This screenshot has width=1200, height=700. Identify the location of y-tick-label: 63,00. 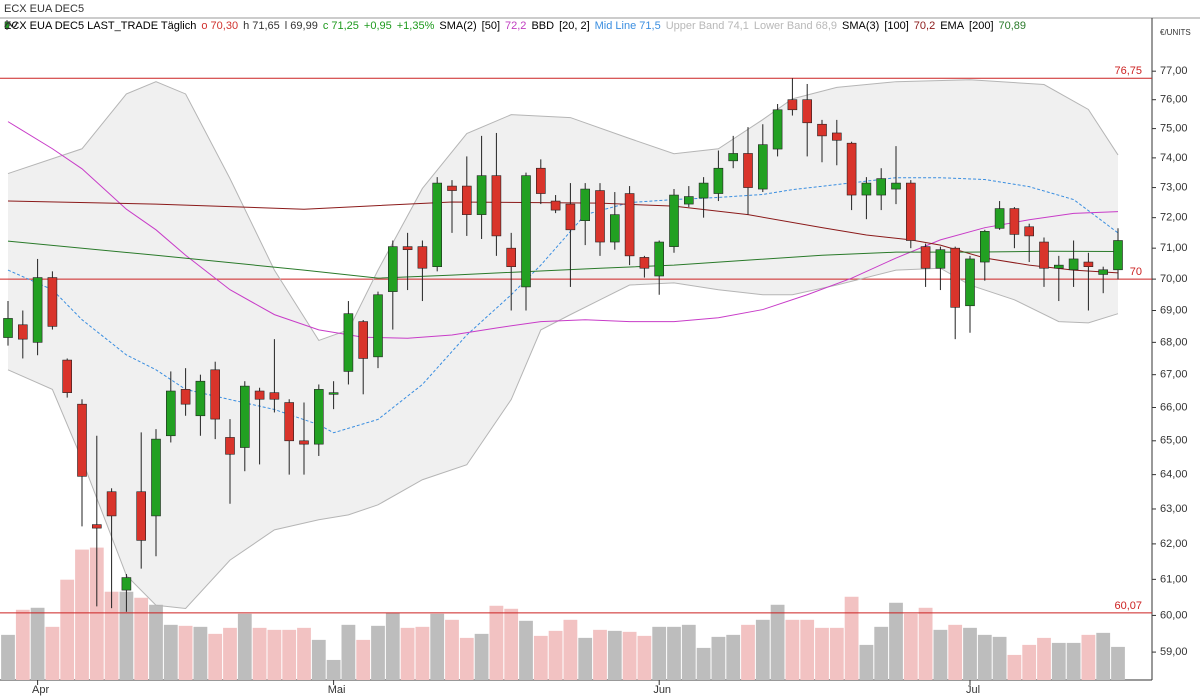
(1174, 509).